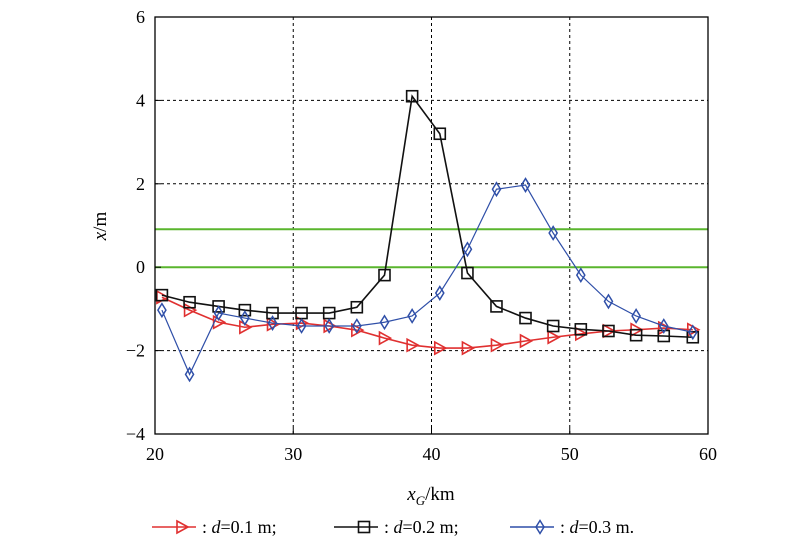 The width and height of the screenshot is (800, 554). I want to click on x-tick-label: 20, so click(155, 454).